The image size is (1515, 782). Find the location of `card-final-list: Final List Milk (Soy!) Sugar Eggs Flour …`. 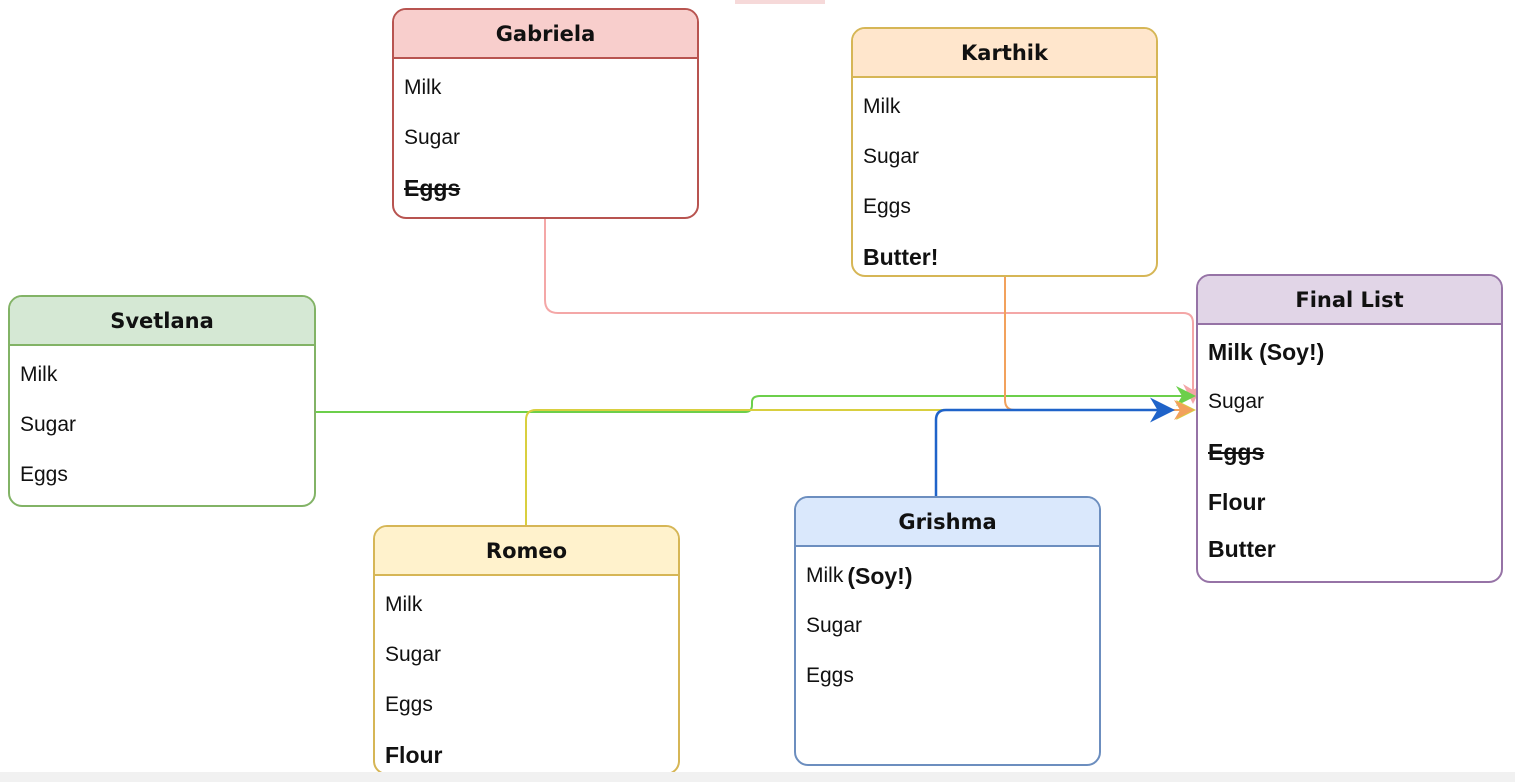

card-final-list: Final List Milk (Soy!) Sugar Eggs Flour … is located at coordinates (1349, 428).